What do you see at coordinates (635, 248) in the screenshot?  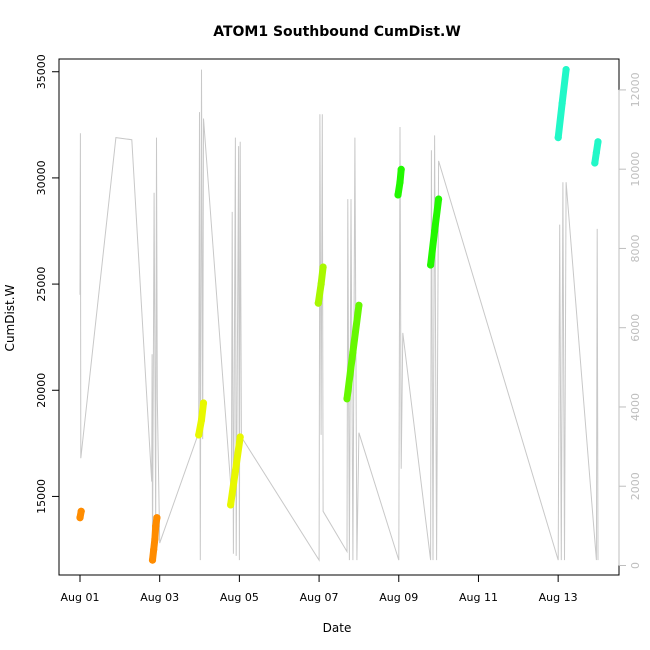 I see `y2-tick-label: 8000` at bounding box center [635, 248].